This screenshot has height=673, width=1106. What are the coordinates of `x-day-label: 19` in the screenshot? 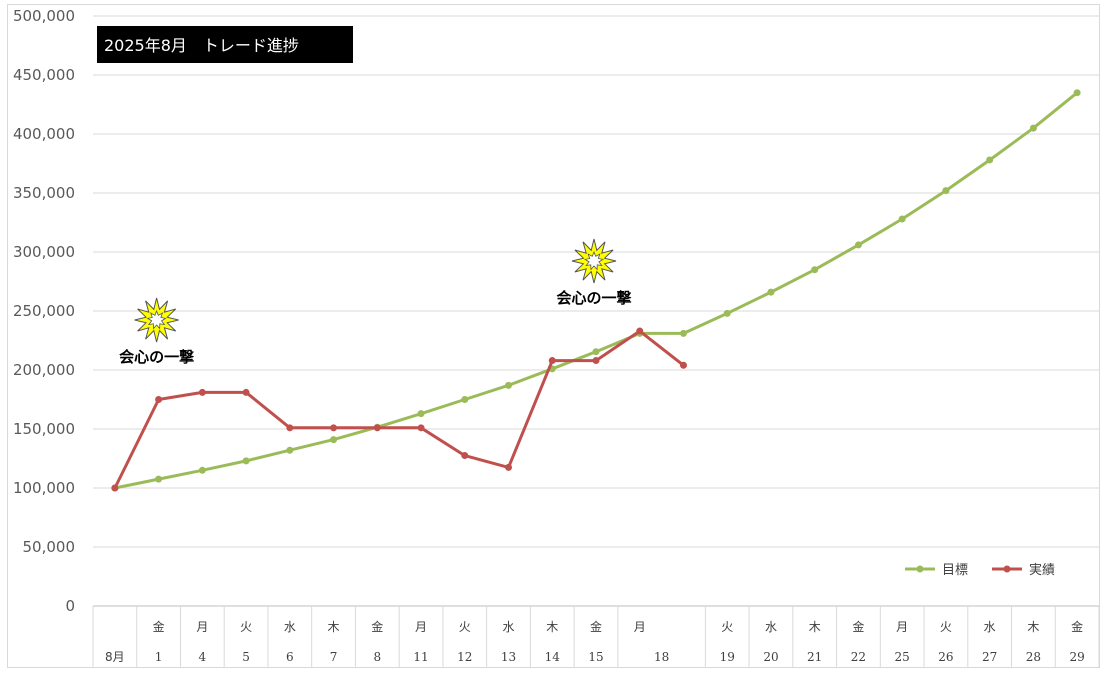 It's located at (727, 657).